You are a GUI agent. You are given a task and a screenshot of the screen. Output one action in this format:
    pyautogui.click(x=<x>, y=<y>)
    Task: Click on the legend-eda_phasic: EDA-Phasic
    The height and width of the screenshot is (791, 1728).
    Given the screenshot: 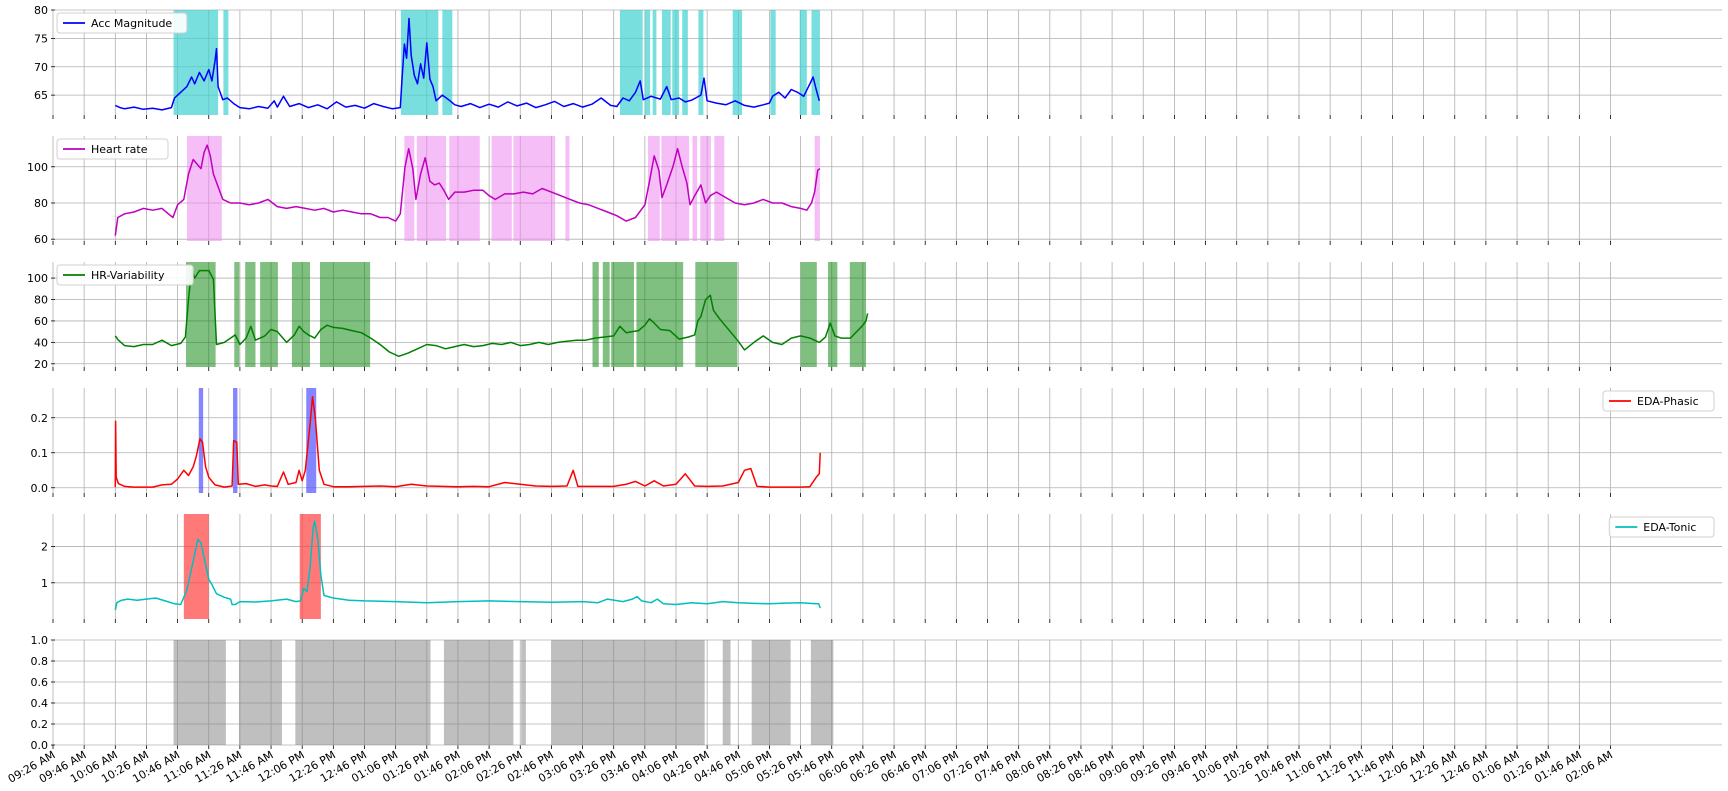 What is the action you would take?
    pyautogui.click(x=1658, y=401)
    